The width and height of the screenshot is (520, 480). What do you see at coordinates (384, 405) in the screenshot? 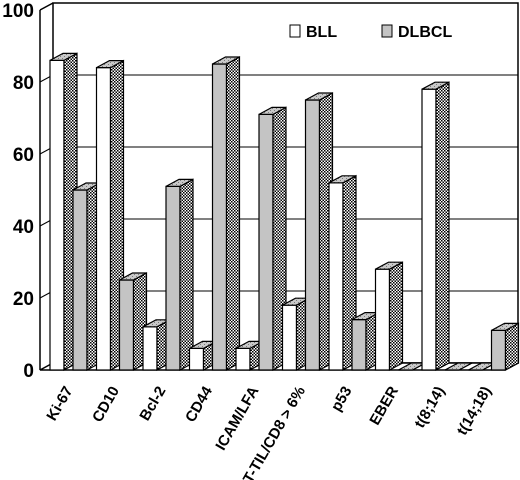
I see `x-category-label: EBER` at bounding box center [384, 405].